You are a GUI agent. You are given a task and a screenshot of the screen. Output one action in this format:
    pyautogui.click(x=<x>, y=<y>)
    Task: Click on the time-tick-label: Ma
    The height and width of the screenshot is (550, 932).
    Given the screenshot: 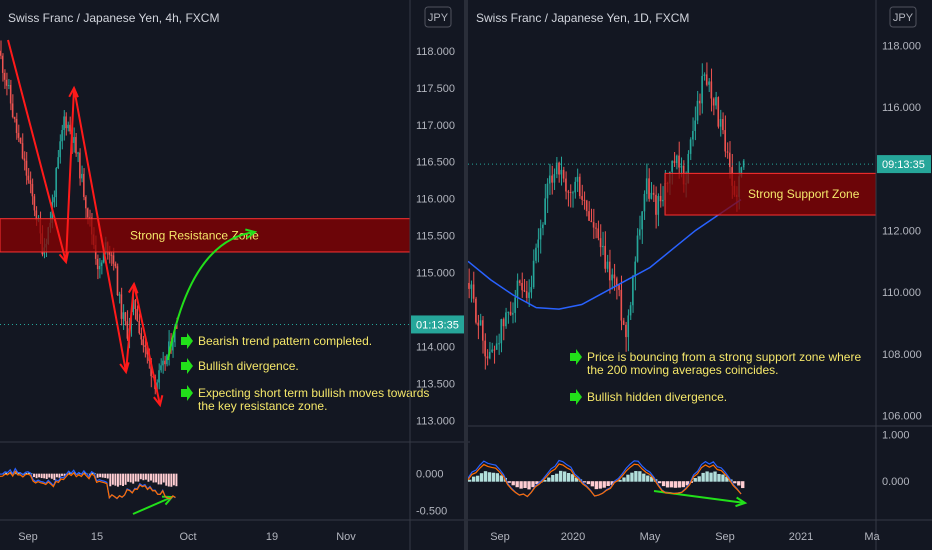 What is the action you would take?
    pyautogui.click(x=872, y=537)
    